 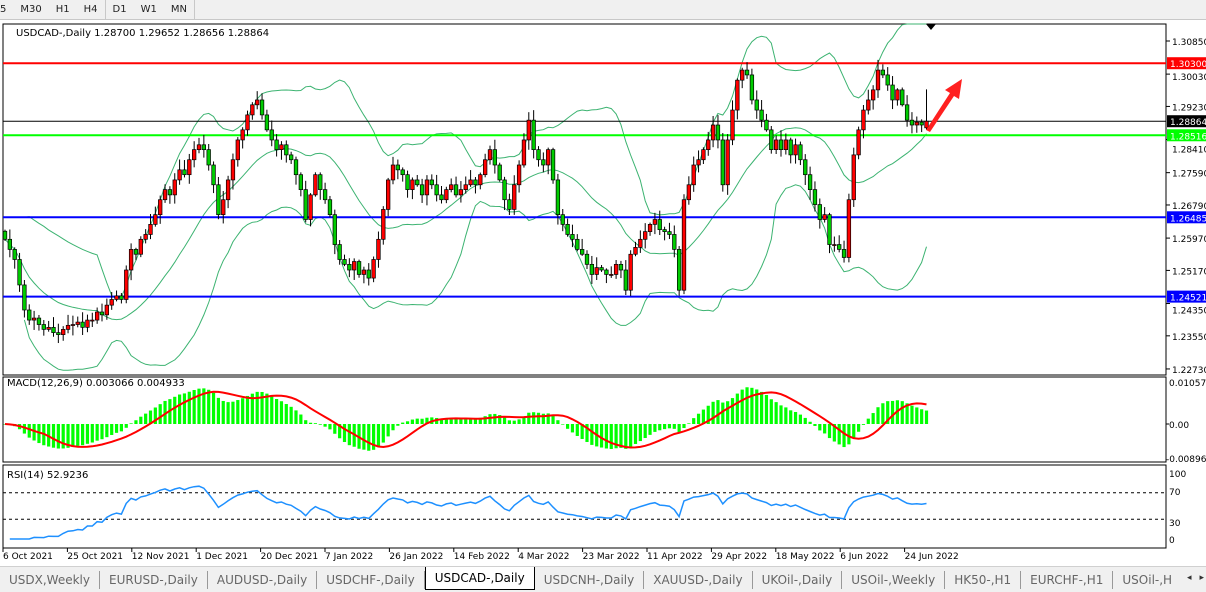 What do you see at coordinates (479, 578) in the screenshot?
I see `chart-tab: USDCAD-,Daily` at bounding box center [479, 578].